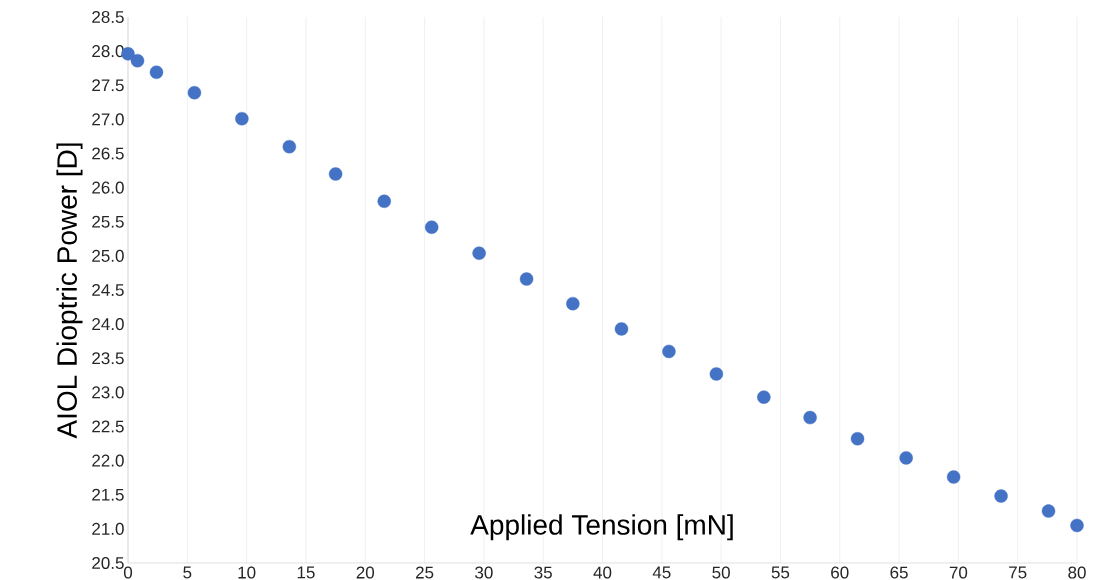 This screenshot has height=580, width=1114. Describe the element at coordinates (108, 392) in the screenshot. I see `y-tick-label: 23.0` at that location.